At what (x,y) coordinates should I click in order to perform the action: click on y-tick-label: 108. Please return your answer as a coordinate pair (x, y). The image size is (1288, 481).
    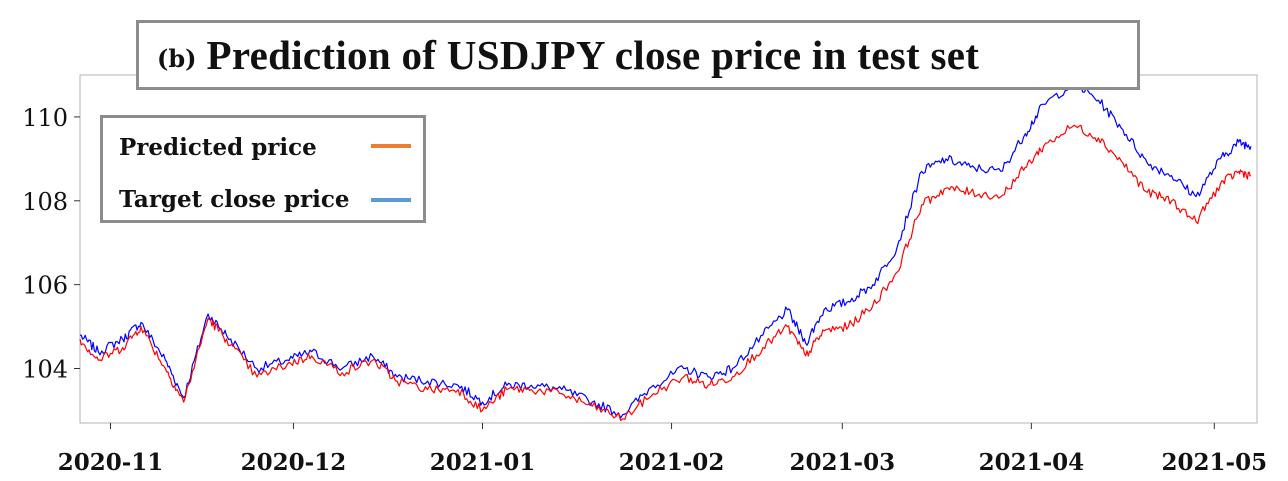
    Looking at the image, I should click on (45, 202).